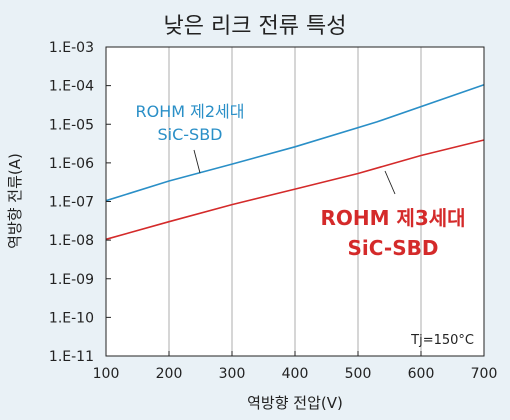 The height and width of the screenshot is (420, 510). What do you see at coordinates (232, 374) in the screenshot?
I see `x-tick-label: 300` at bounding box center [232, 374].